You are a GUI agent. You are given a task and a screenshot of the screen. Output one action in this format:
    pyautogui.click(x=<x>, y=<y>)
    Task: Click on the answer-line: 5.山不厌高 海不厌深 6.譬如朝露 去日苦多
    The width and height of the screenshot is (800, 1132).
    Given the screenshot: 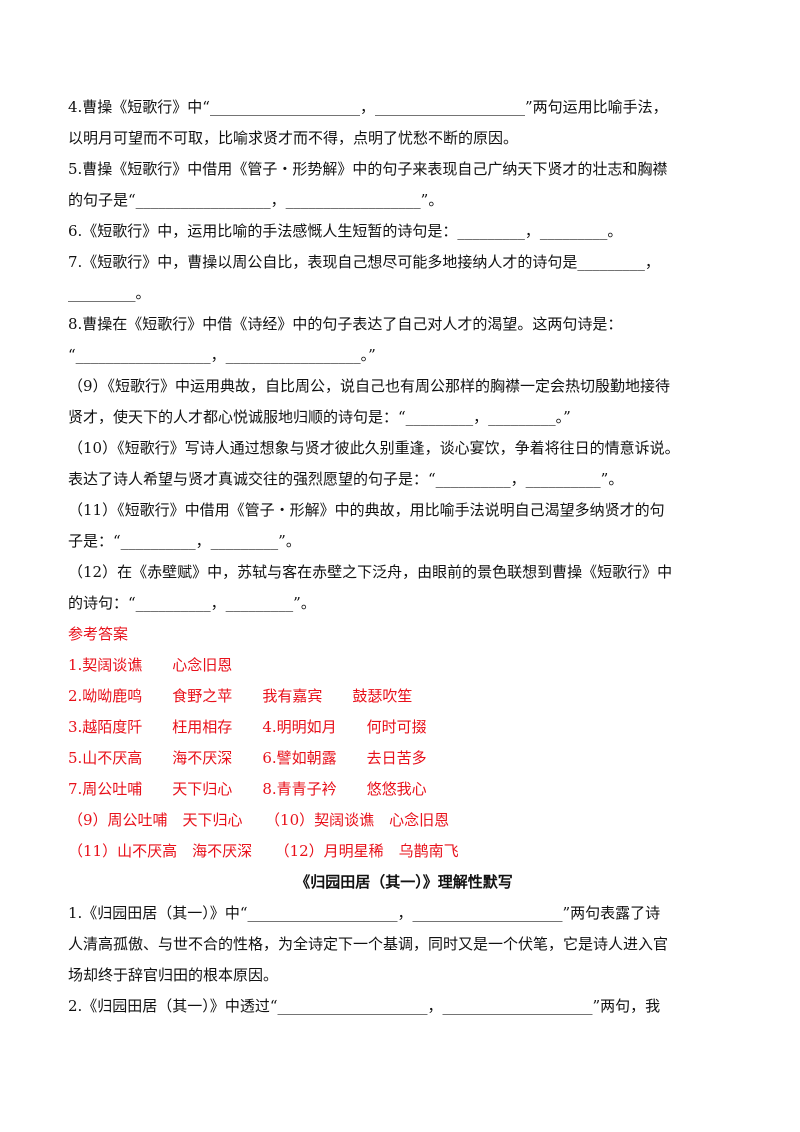 What is the action you would take?
    pyautogui.click(x=247, y=758)
    